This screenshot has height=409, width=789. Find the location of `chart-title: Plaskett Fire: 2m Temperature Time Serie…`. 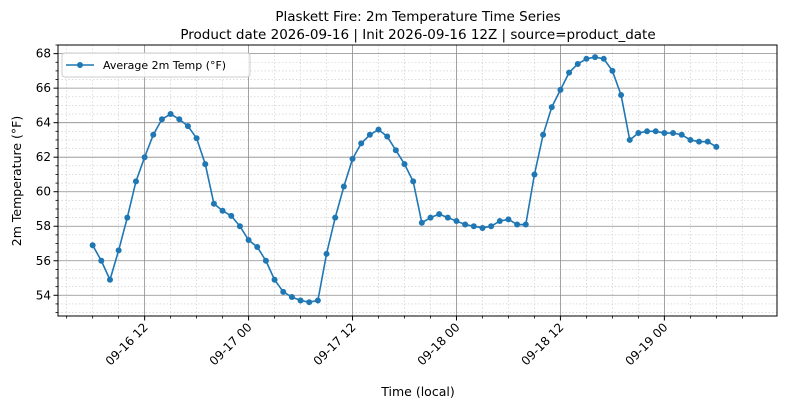

chart-title: Plaskett Fire: 2m Temperature Time Serie… is located at coordinates (417, 17).